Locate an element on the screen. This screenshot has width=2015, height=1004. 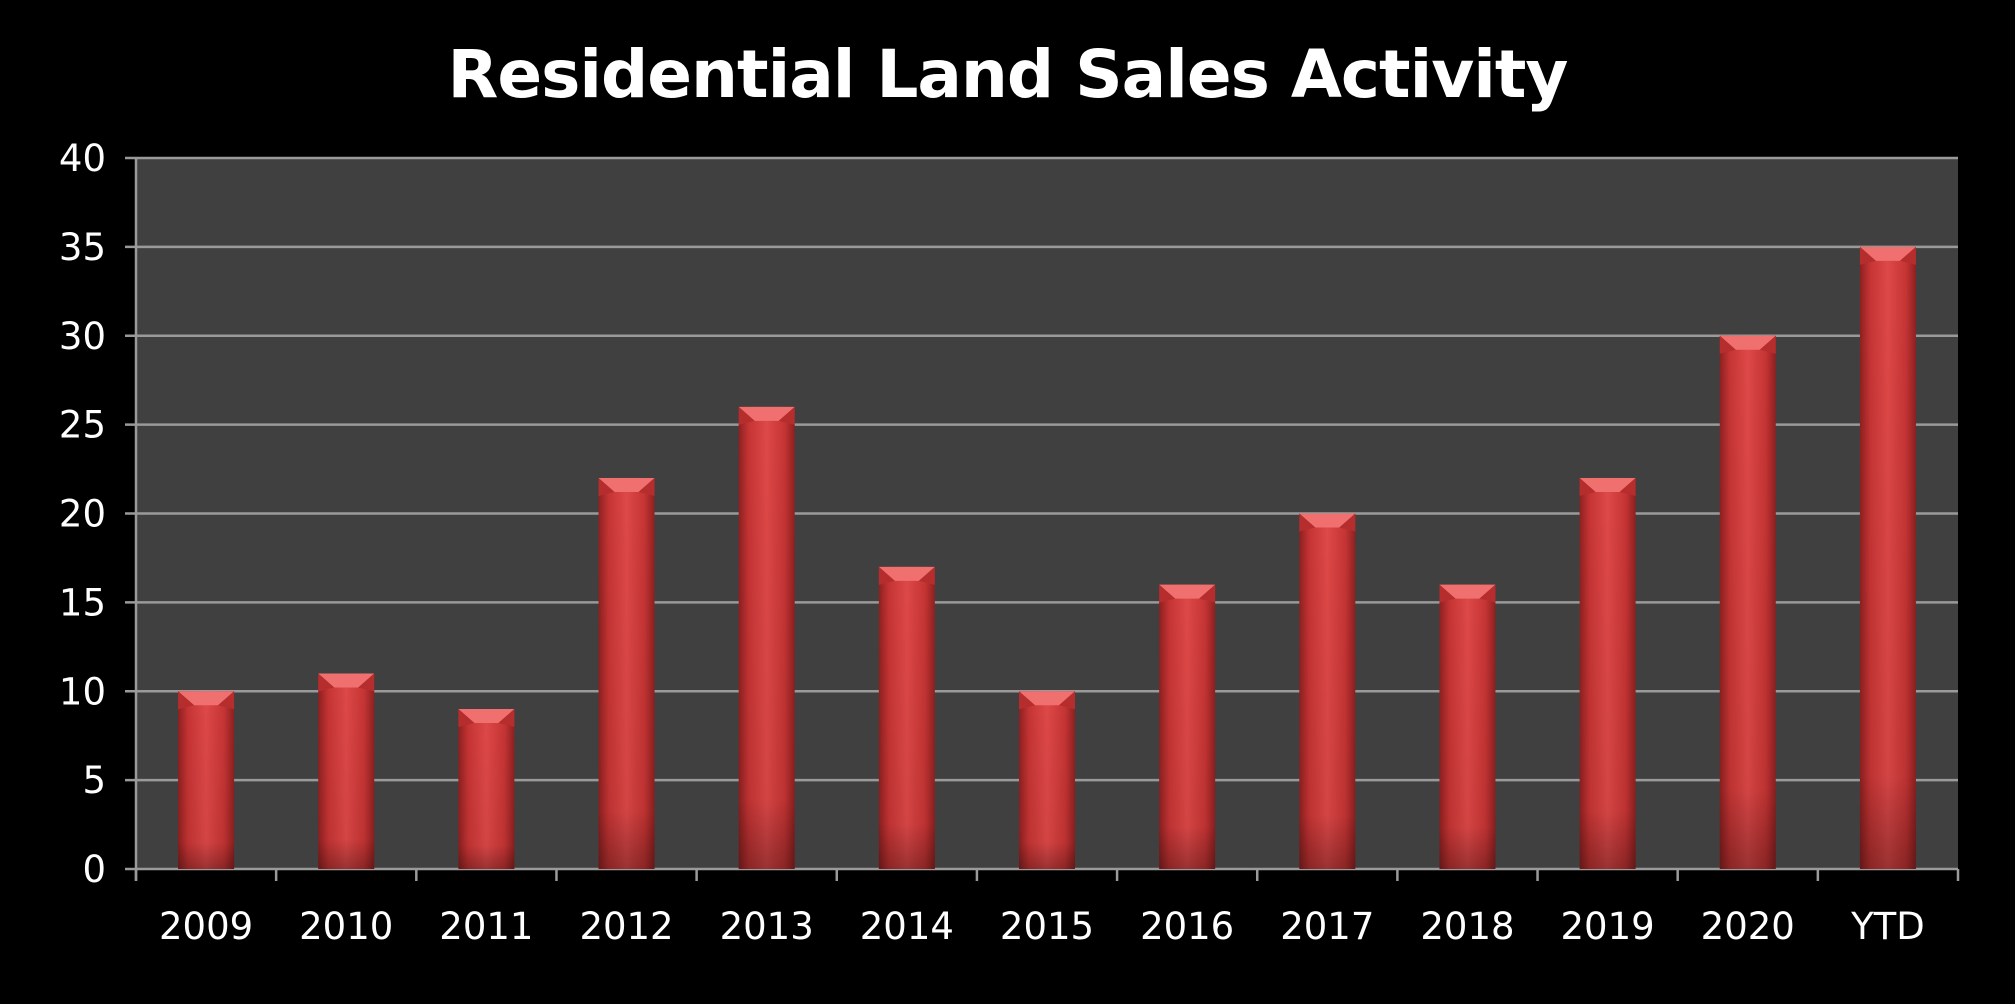
x-tick-label: 2016 is located at coordinates (1187, 926).